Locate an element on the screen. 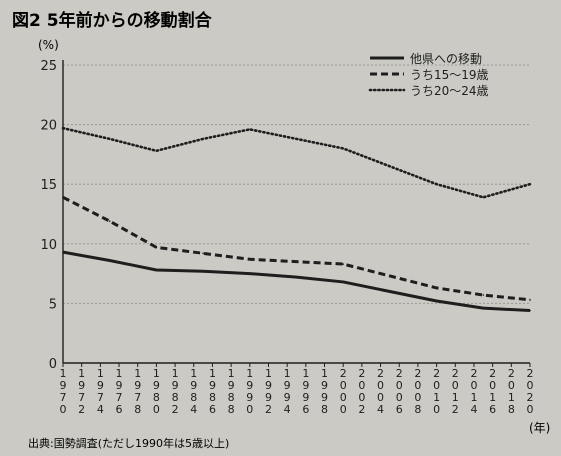 The image size is (561, 456). y-tick-label: 0 is located at coordinates (53, 364).